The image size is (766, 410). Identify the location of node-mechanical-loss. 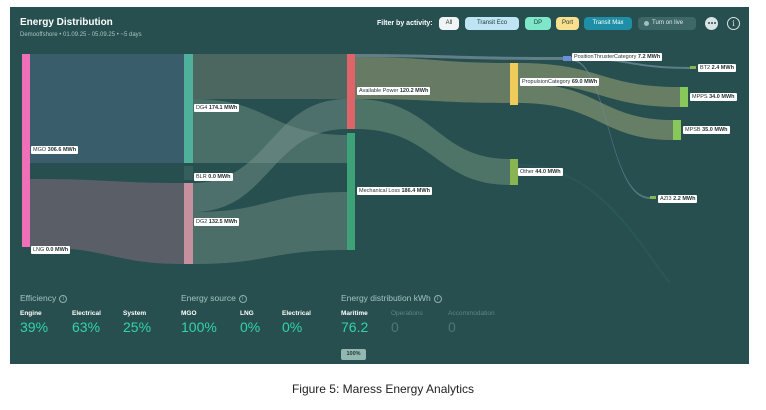
(351, 191).